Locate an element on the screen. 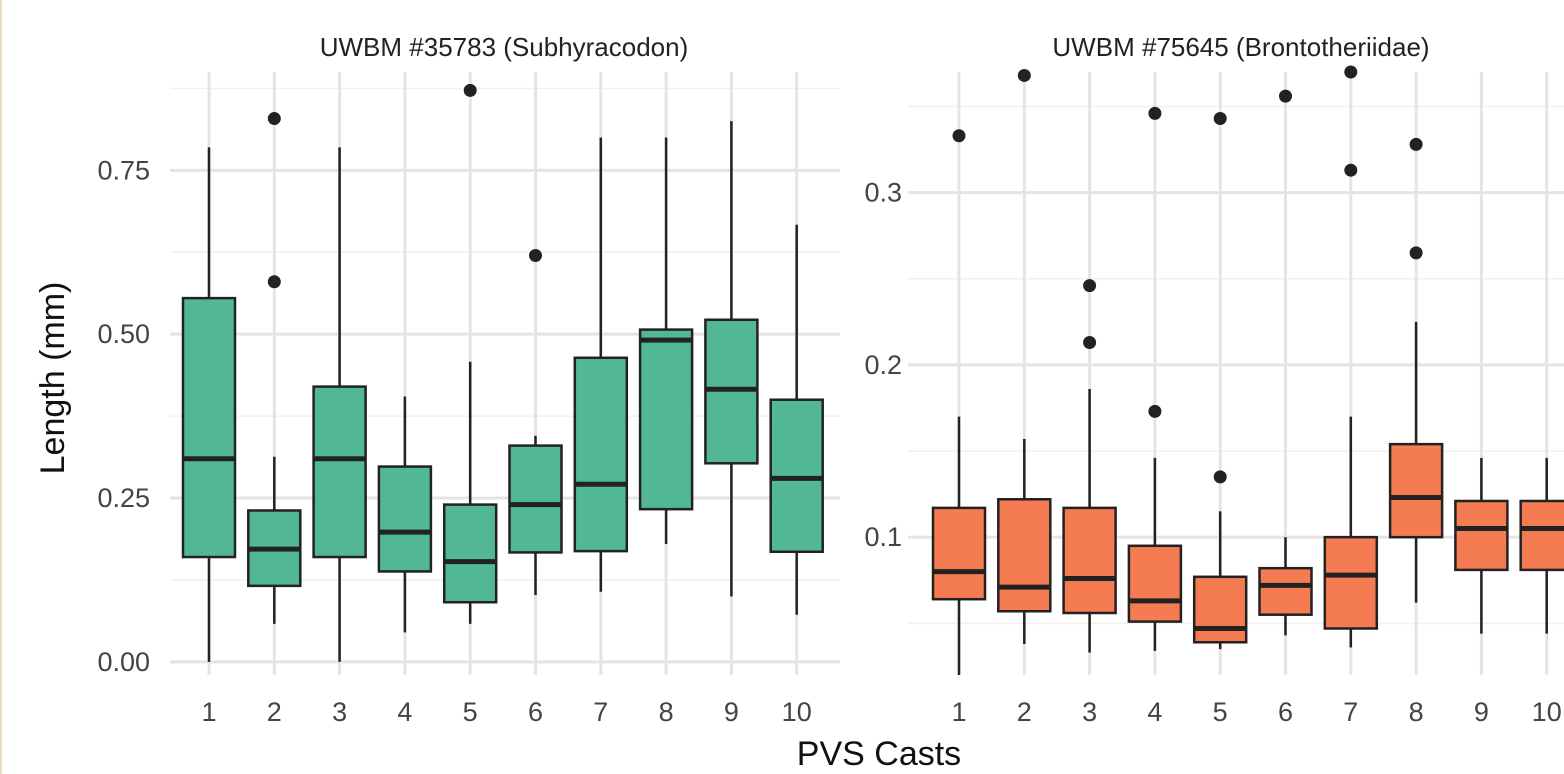 Image resolution: width=1564 pixels, height=774 pixels. p2-x-tick-label: 4 is located at coordinates (1154, 712).